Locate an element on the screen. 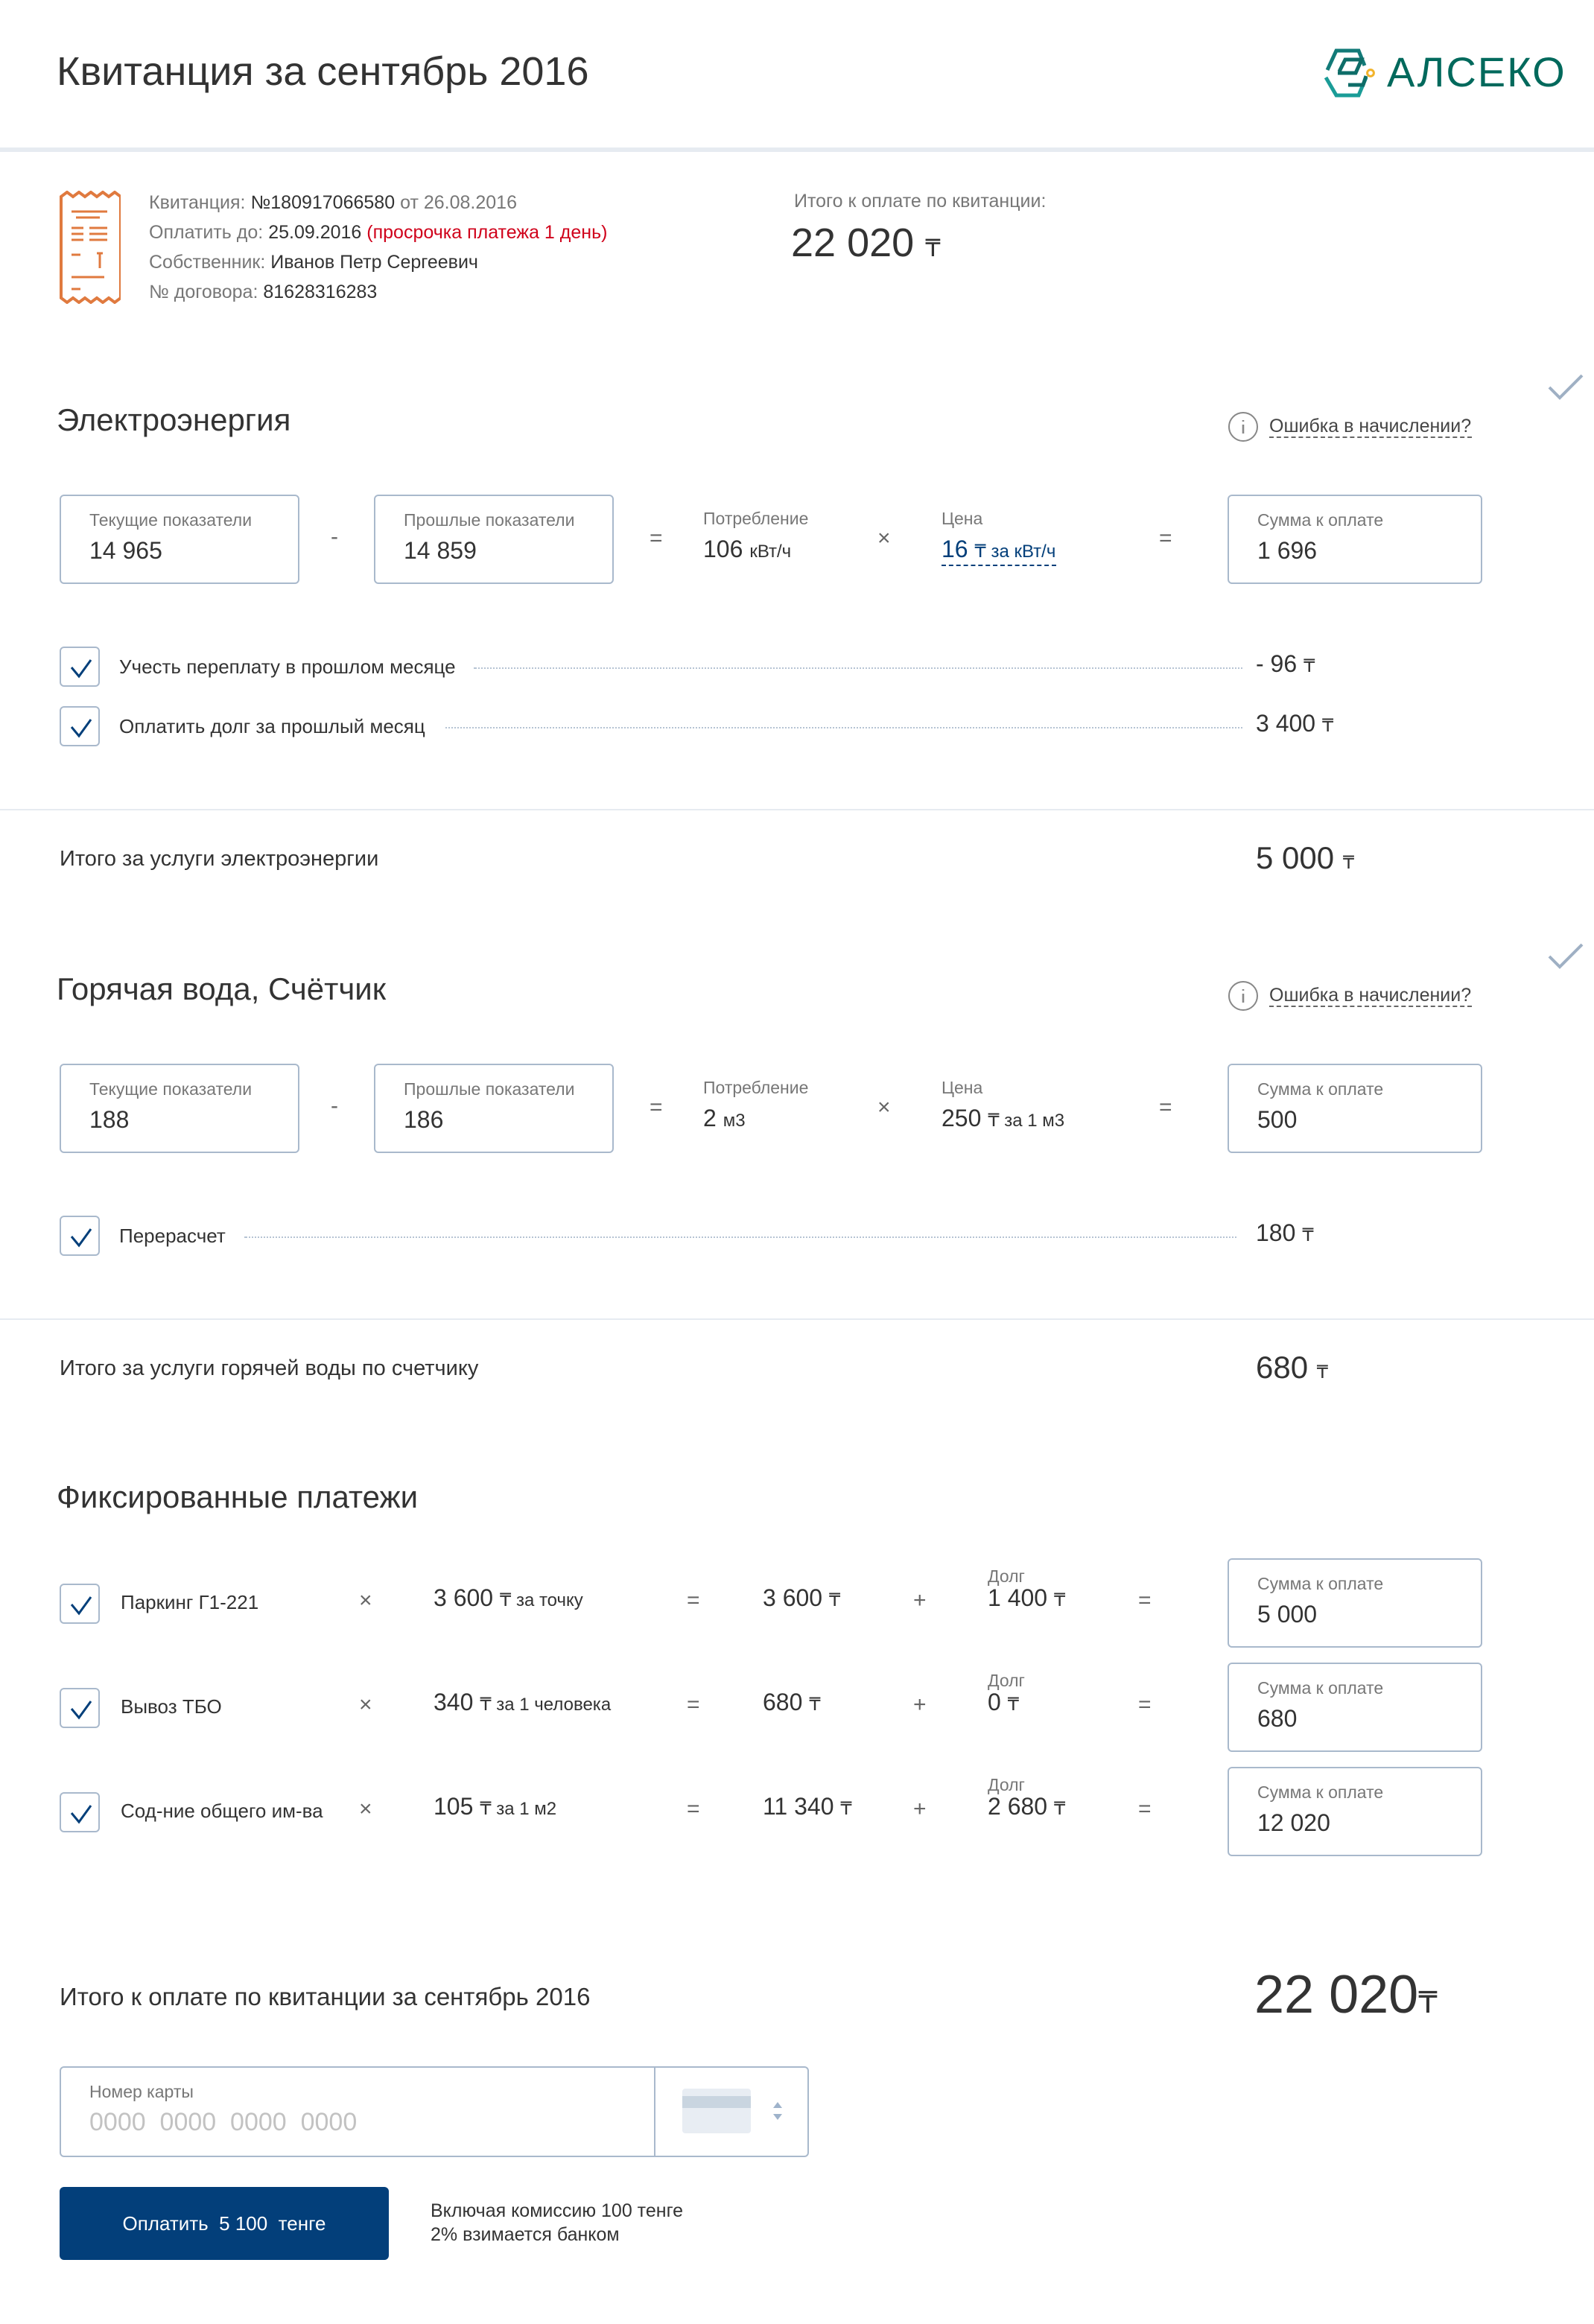 Image resolution: width=1594 pixels, height=2324 pixels. receipt-total: 22 020 ₸ is located at coordinates (866, 242).